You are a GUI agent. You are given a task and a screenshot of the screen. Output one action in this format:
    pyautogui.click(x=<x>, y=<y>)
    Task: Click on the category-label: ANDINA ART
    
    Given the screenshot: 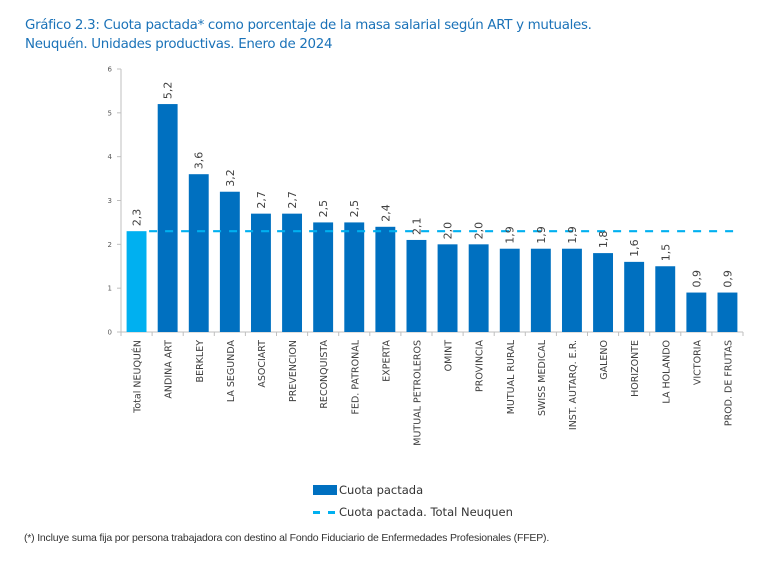 What is the action you would take?
    pyautogui.click(x=169, y=369)
    